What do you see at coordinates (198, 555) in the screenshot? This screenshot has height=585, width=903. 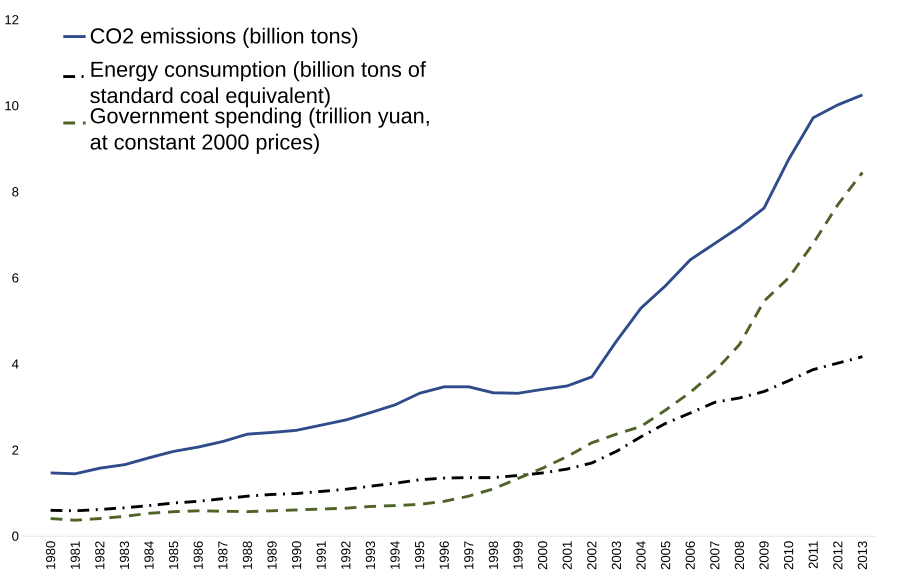 I see `x-tick-label: 1986` at bounding box center [198, 555].